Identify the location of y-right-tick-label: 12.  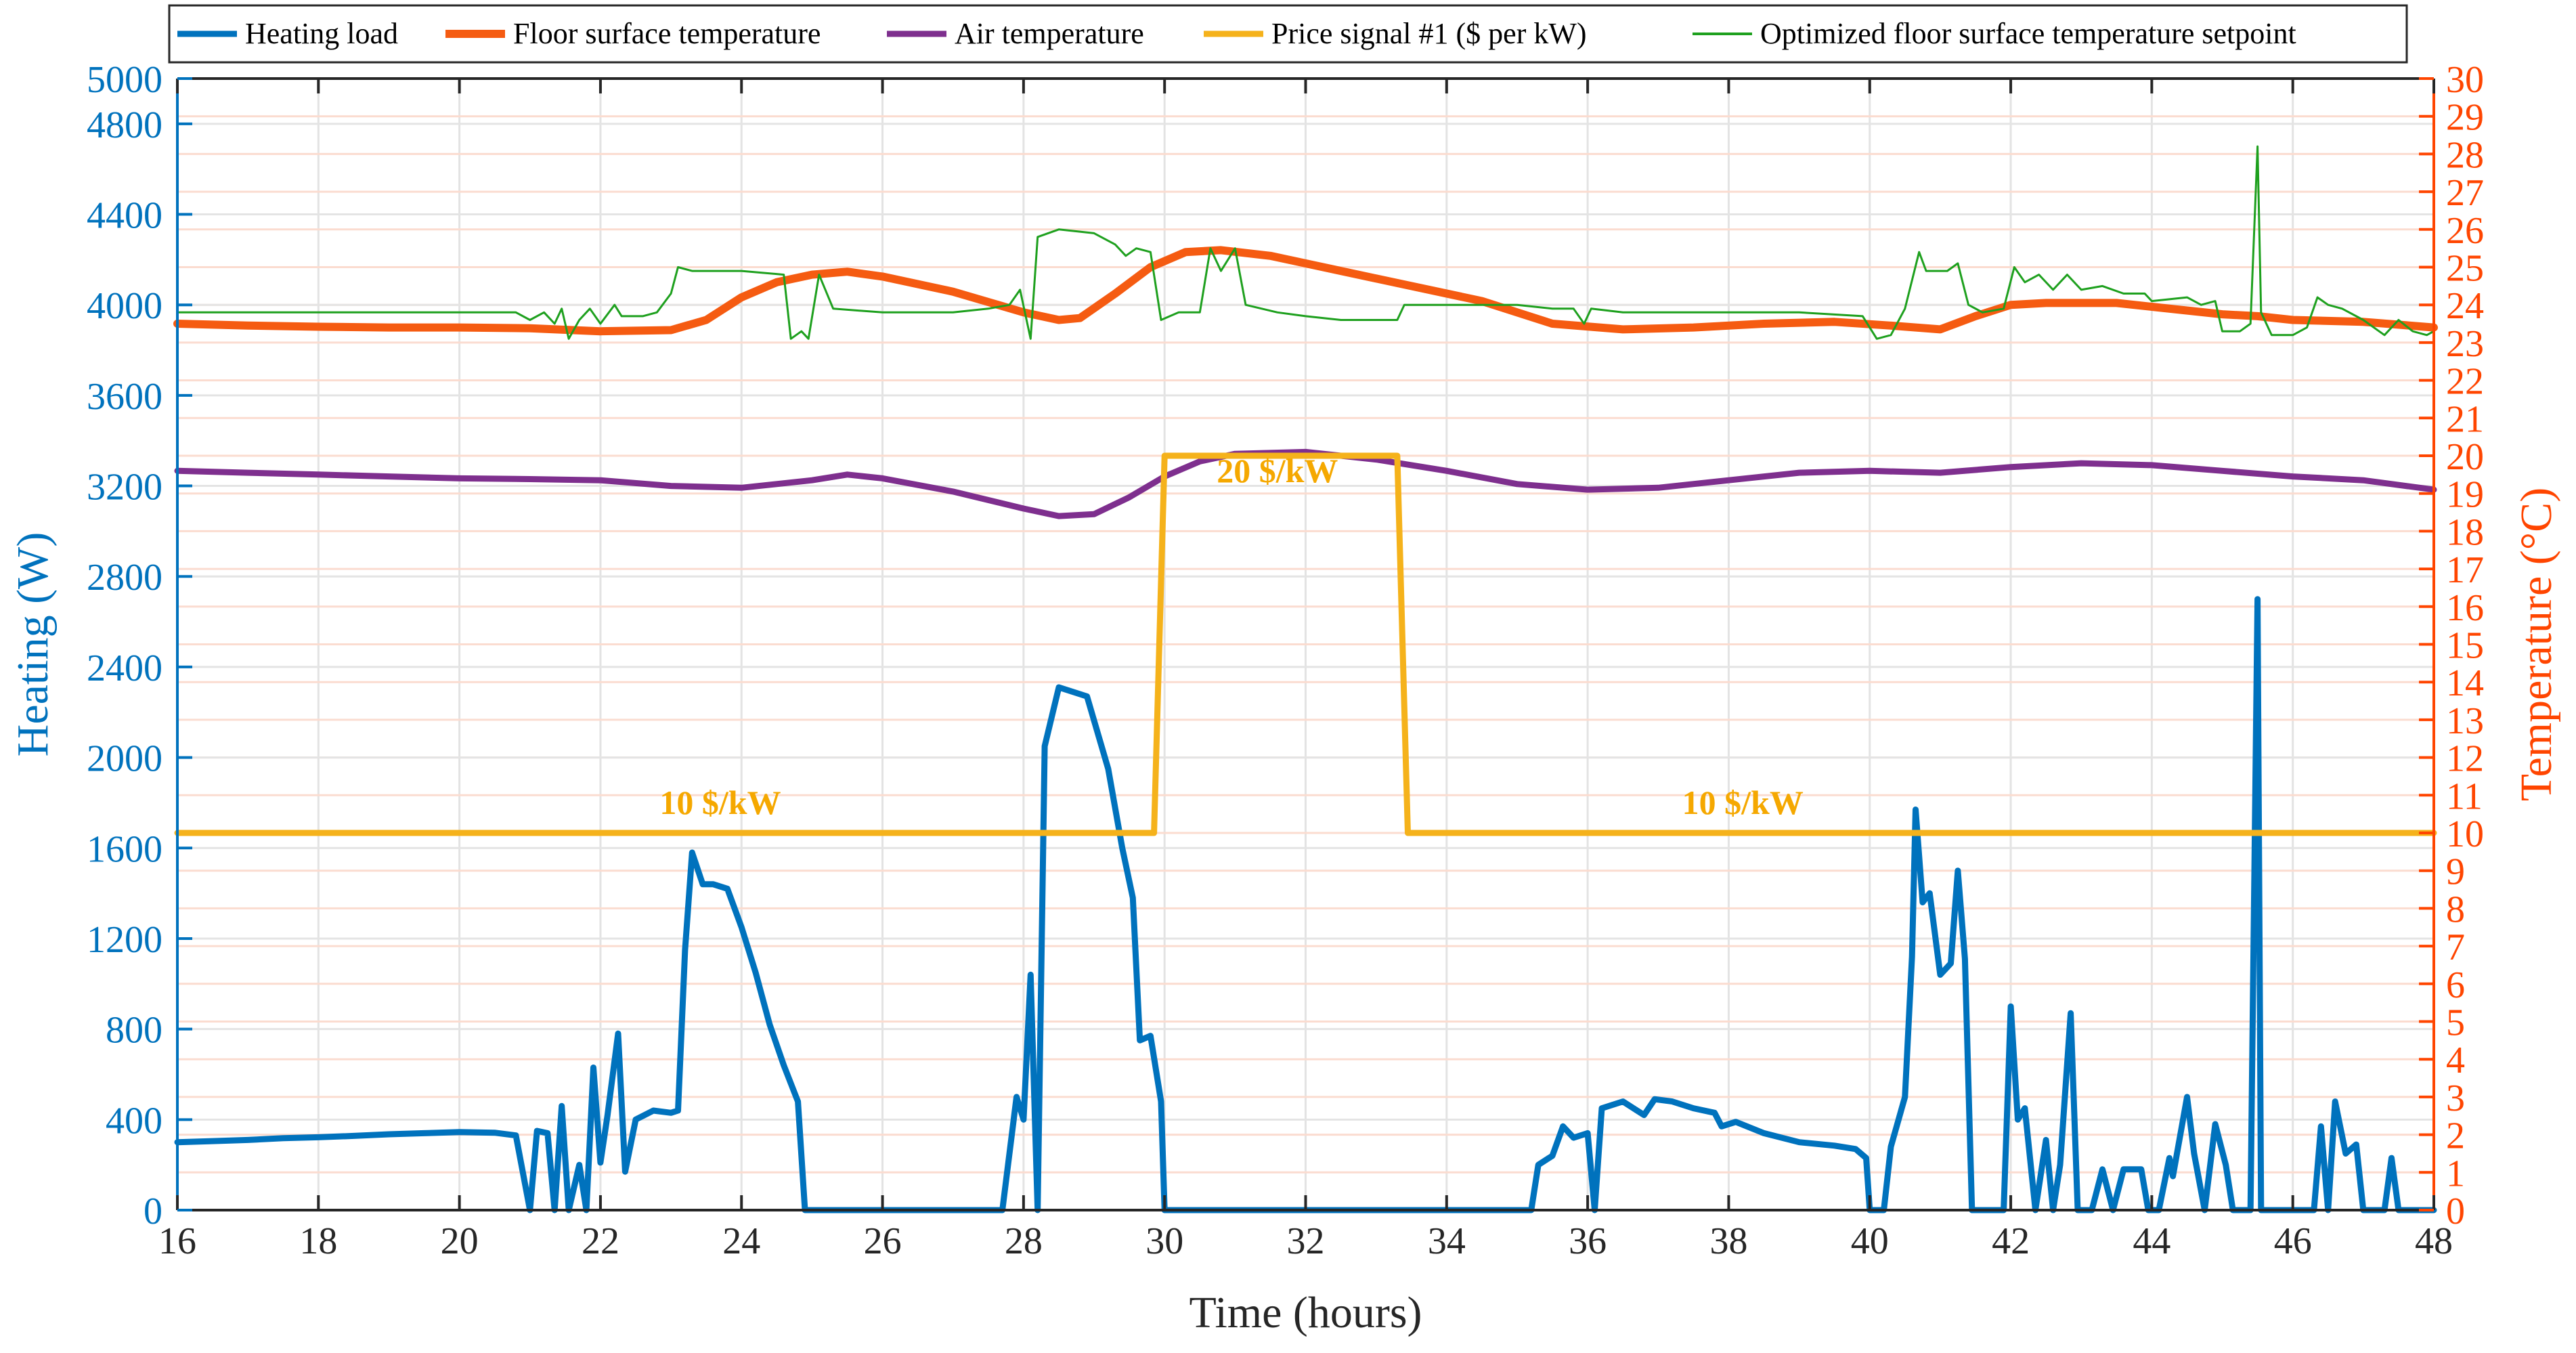
(2465, 759).